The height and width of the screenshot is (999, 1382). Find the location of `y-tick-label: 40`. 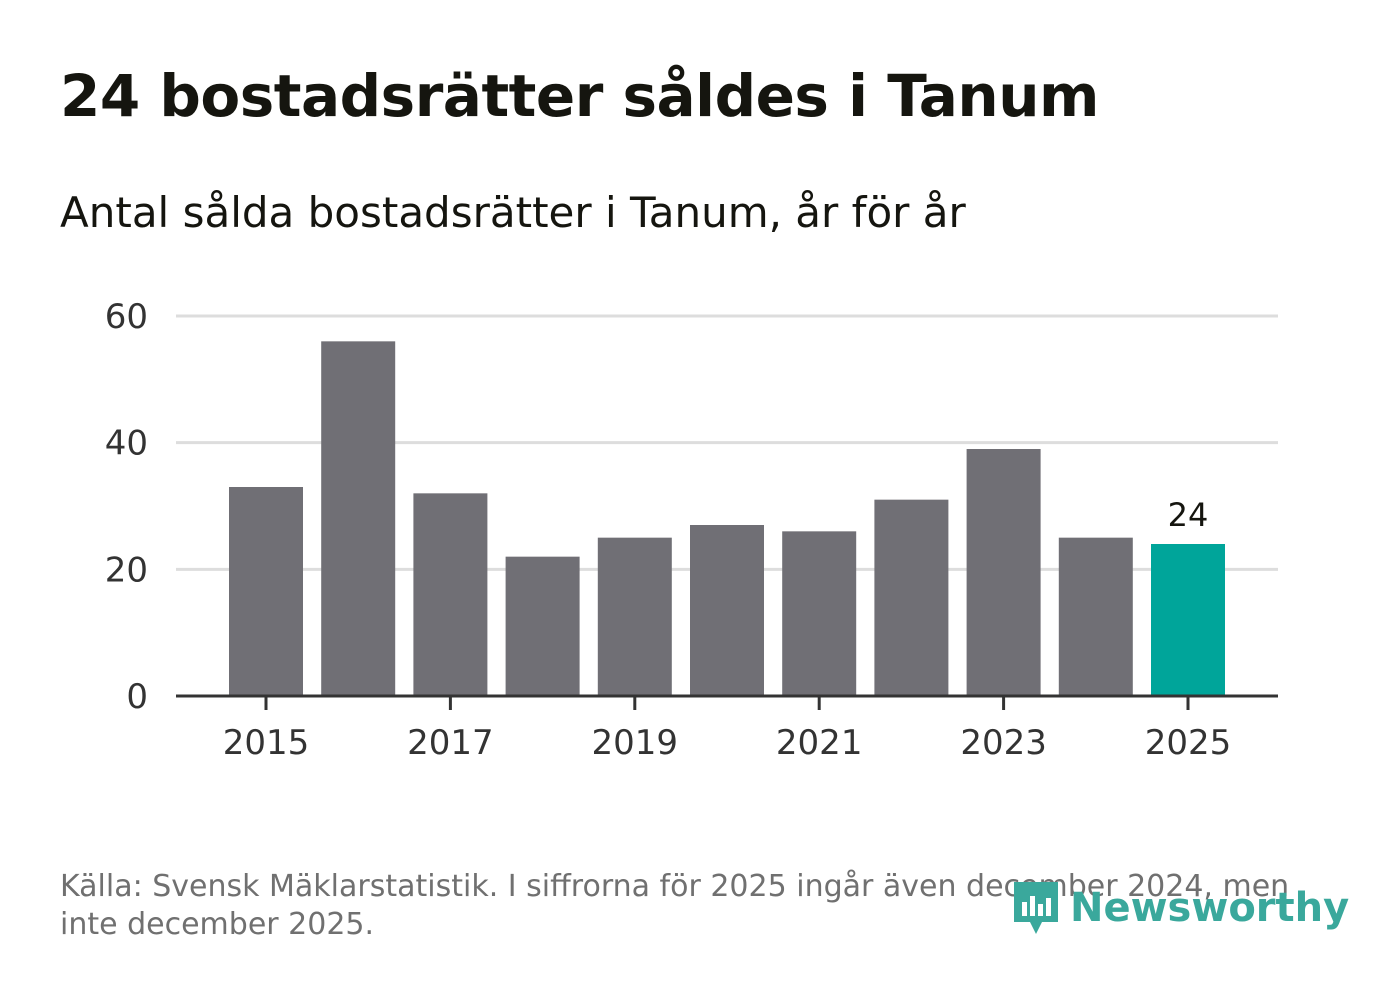

y-tick-label: 40 is located at coordinates (126, 444).